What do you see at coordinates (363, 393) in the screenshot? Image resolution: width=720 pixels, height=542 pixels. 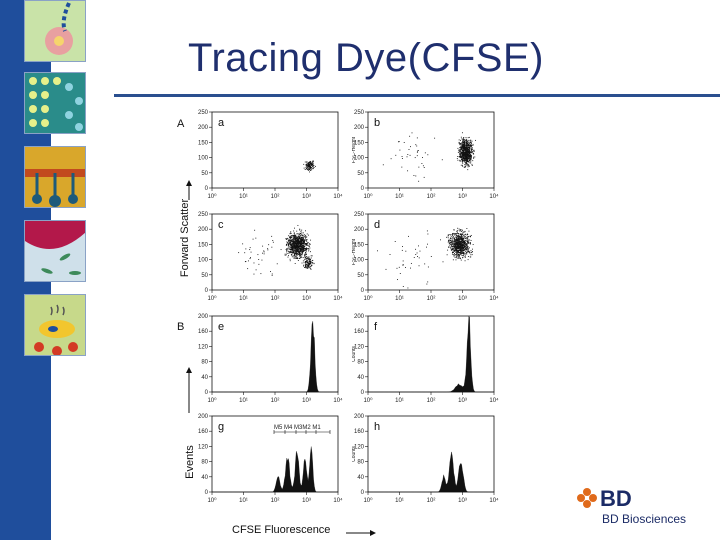 I see `y-tick-label: 0` at bounding box center [363, 393].